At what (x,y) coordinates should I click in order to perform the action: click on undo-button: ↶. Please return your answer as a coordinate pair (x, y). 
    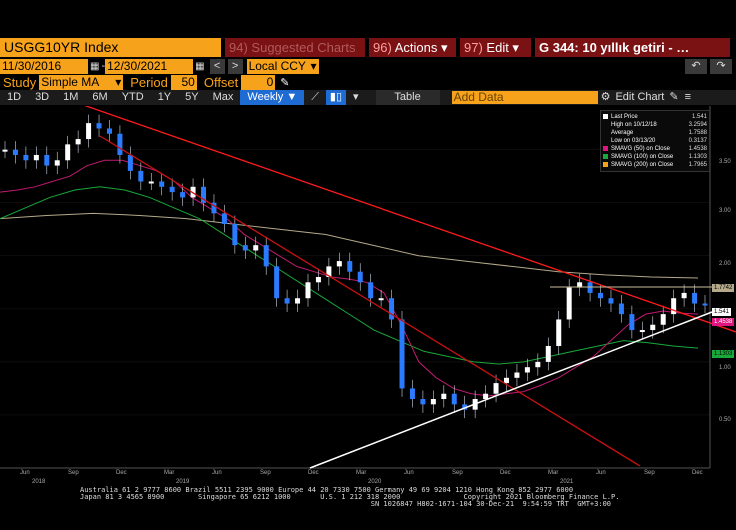
    Looking at the image, I should click on (696, 66).